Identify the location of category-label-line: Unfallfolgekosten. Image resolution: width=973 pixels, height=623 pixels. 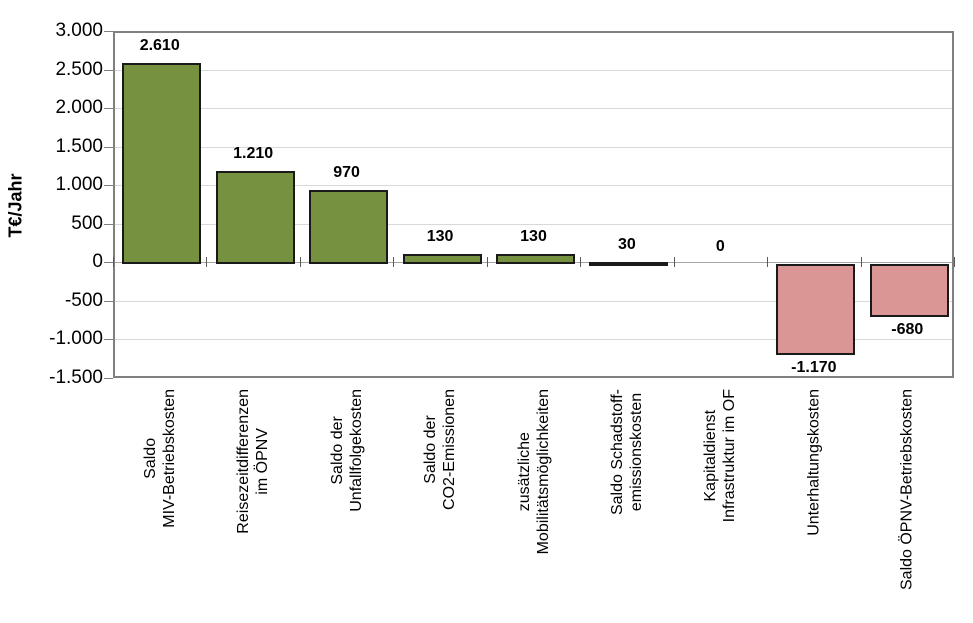
(356, 450).